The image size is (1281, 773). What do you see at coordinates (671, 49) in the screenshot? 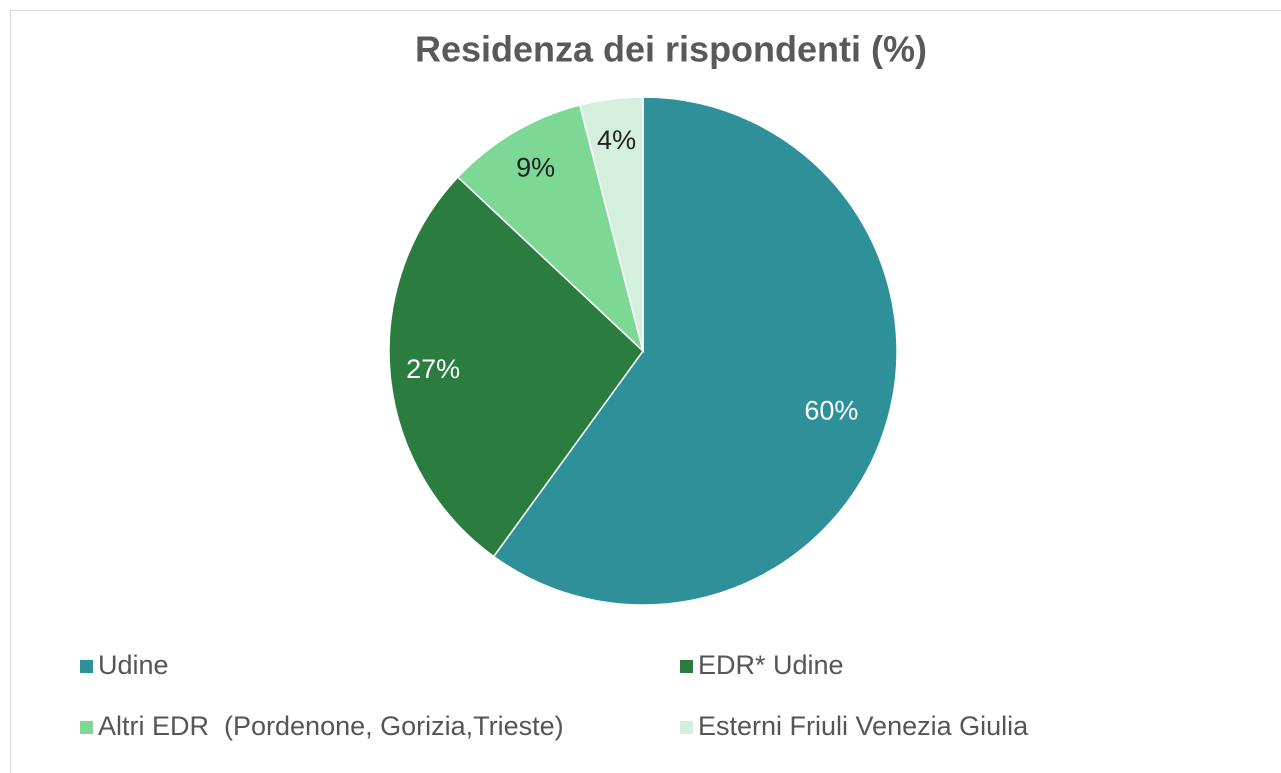
I see `chart-title: Residenza dei rispondenti (%)` at bounding box center [671, 49].